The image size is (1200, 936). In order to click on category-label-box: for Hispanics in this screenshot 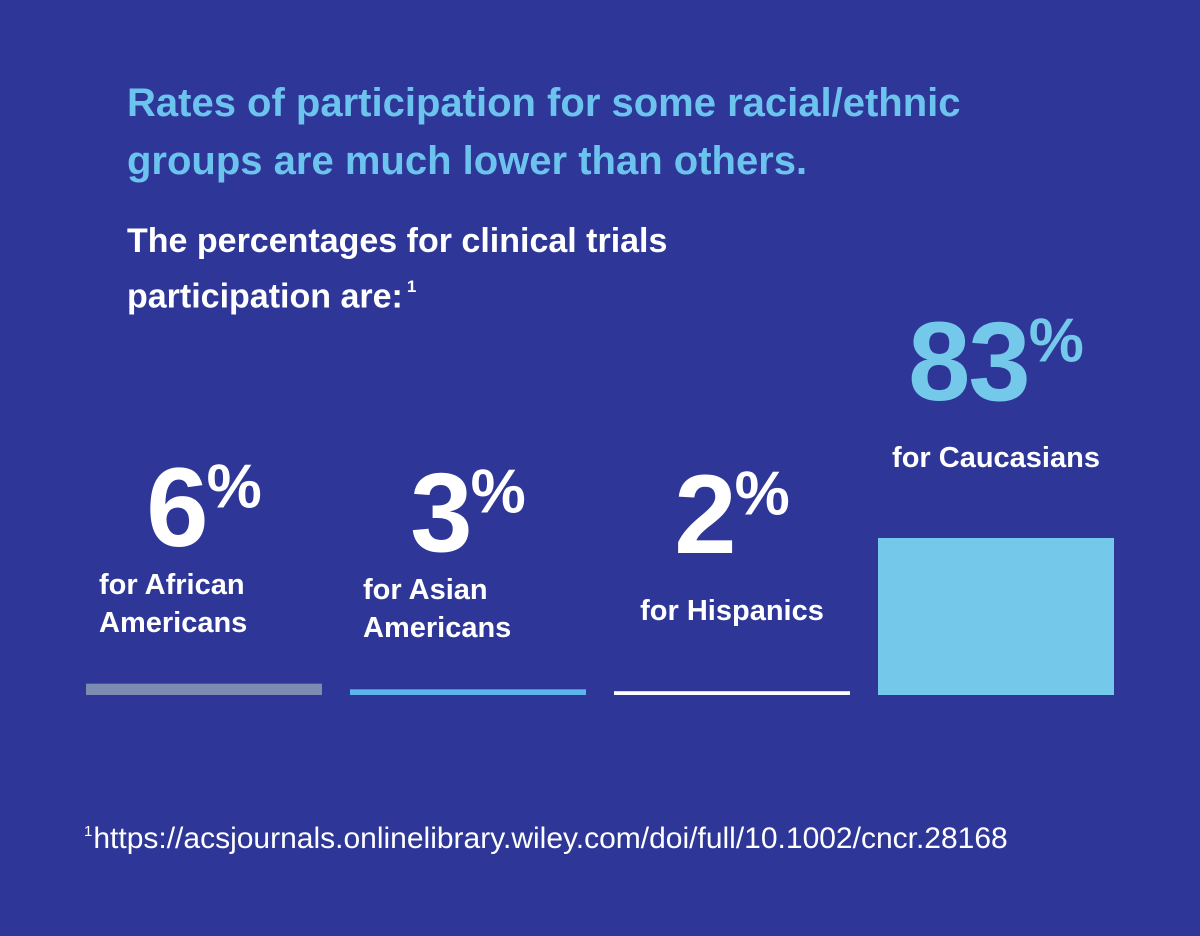, I will do `click(732, 611)`.